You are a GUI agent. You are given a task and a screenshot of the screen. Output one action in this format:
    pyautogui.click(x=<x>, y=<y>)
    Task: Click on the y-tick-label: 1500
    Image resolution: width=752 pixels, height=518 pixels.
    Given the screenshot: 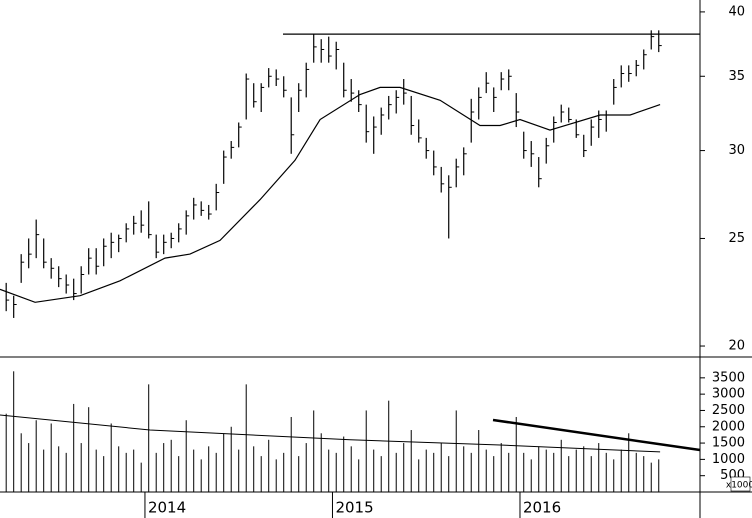 What is the action you would take?
    pyautogui.click(x=728, y=443)
    